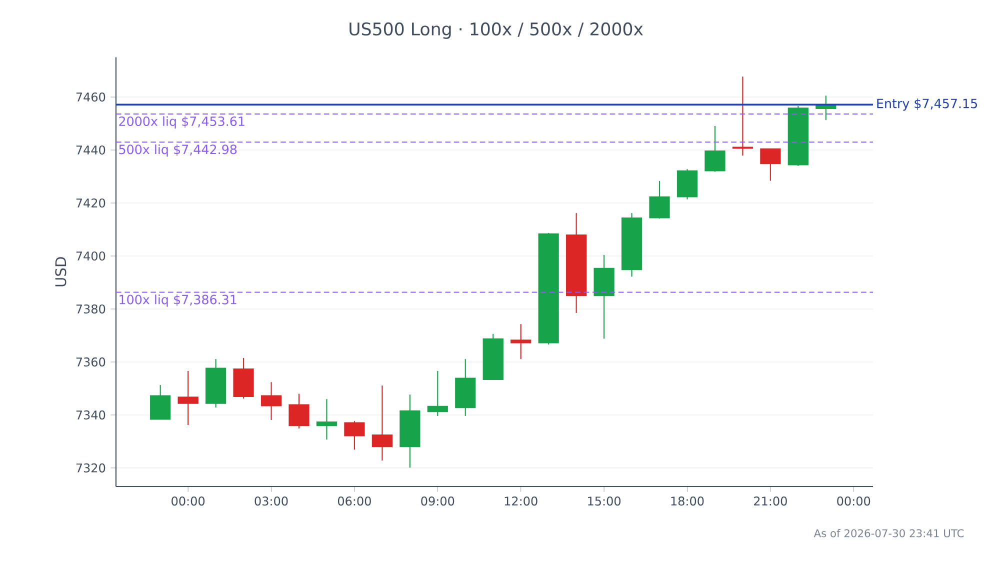  What do you see at coordinates (604, 501) in the screenshot?
I see `x-tick-label: 15:00` at bounding box center [604, 501].